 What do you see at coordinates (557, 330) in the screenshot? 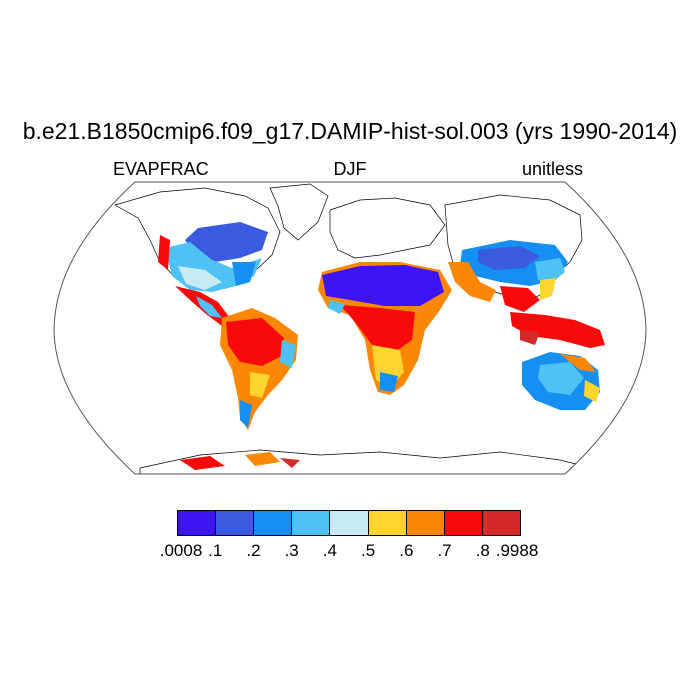
I see `indonesia-region` at bounding box center [557, 330].